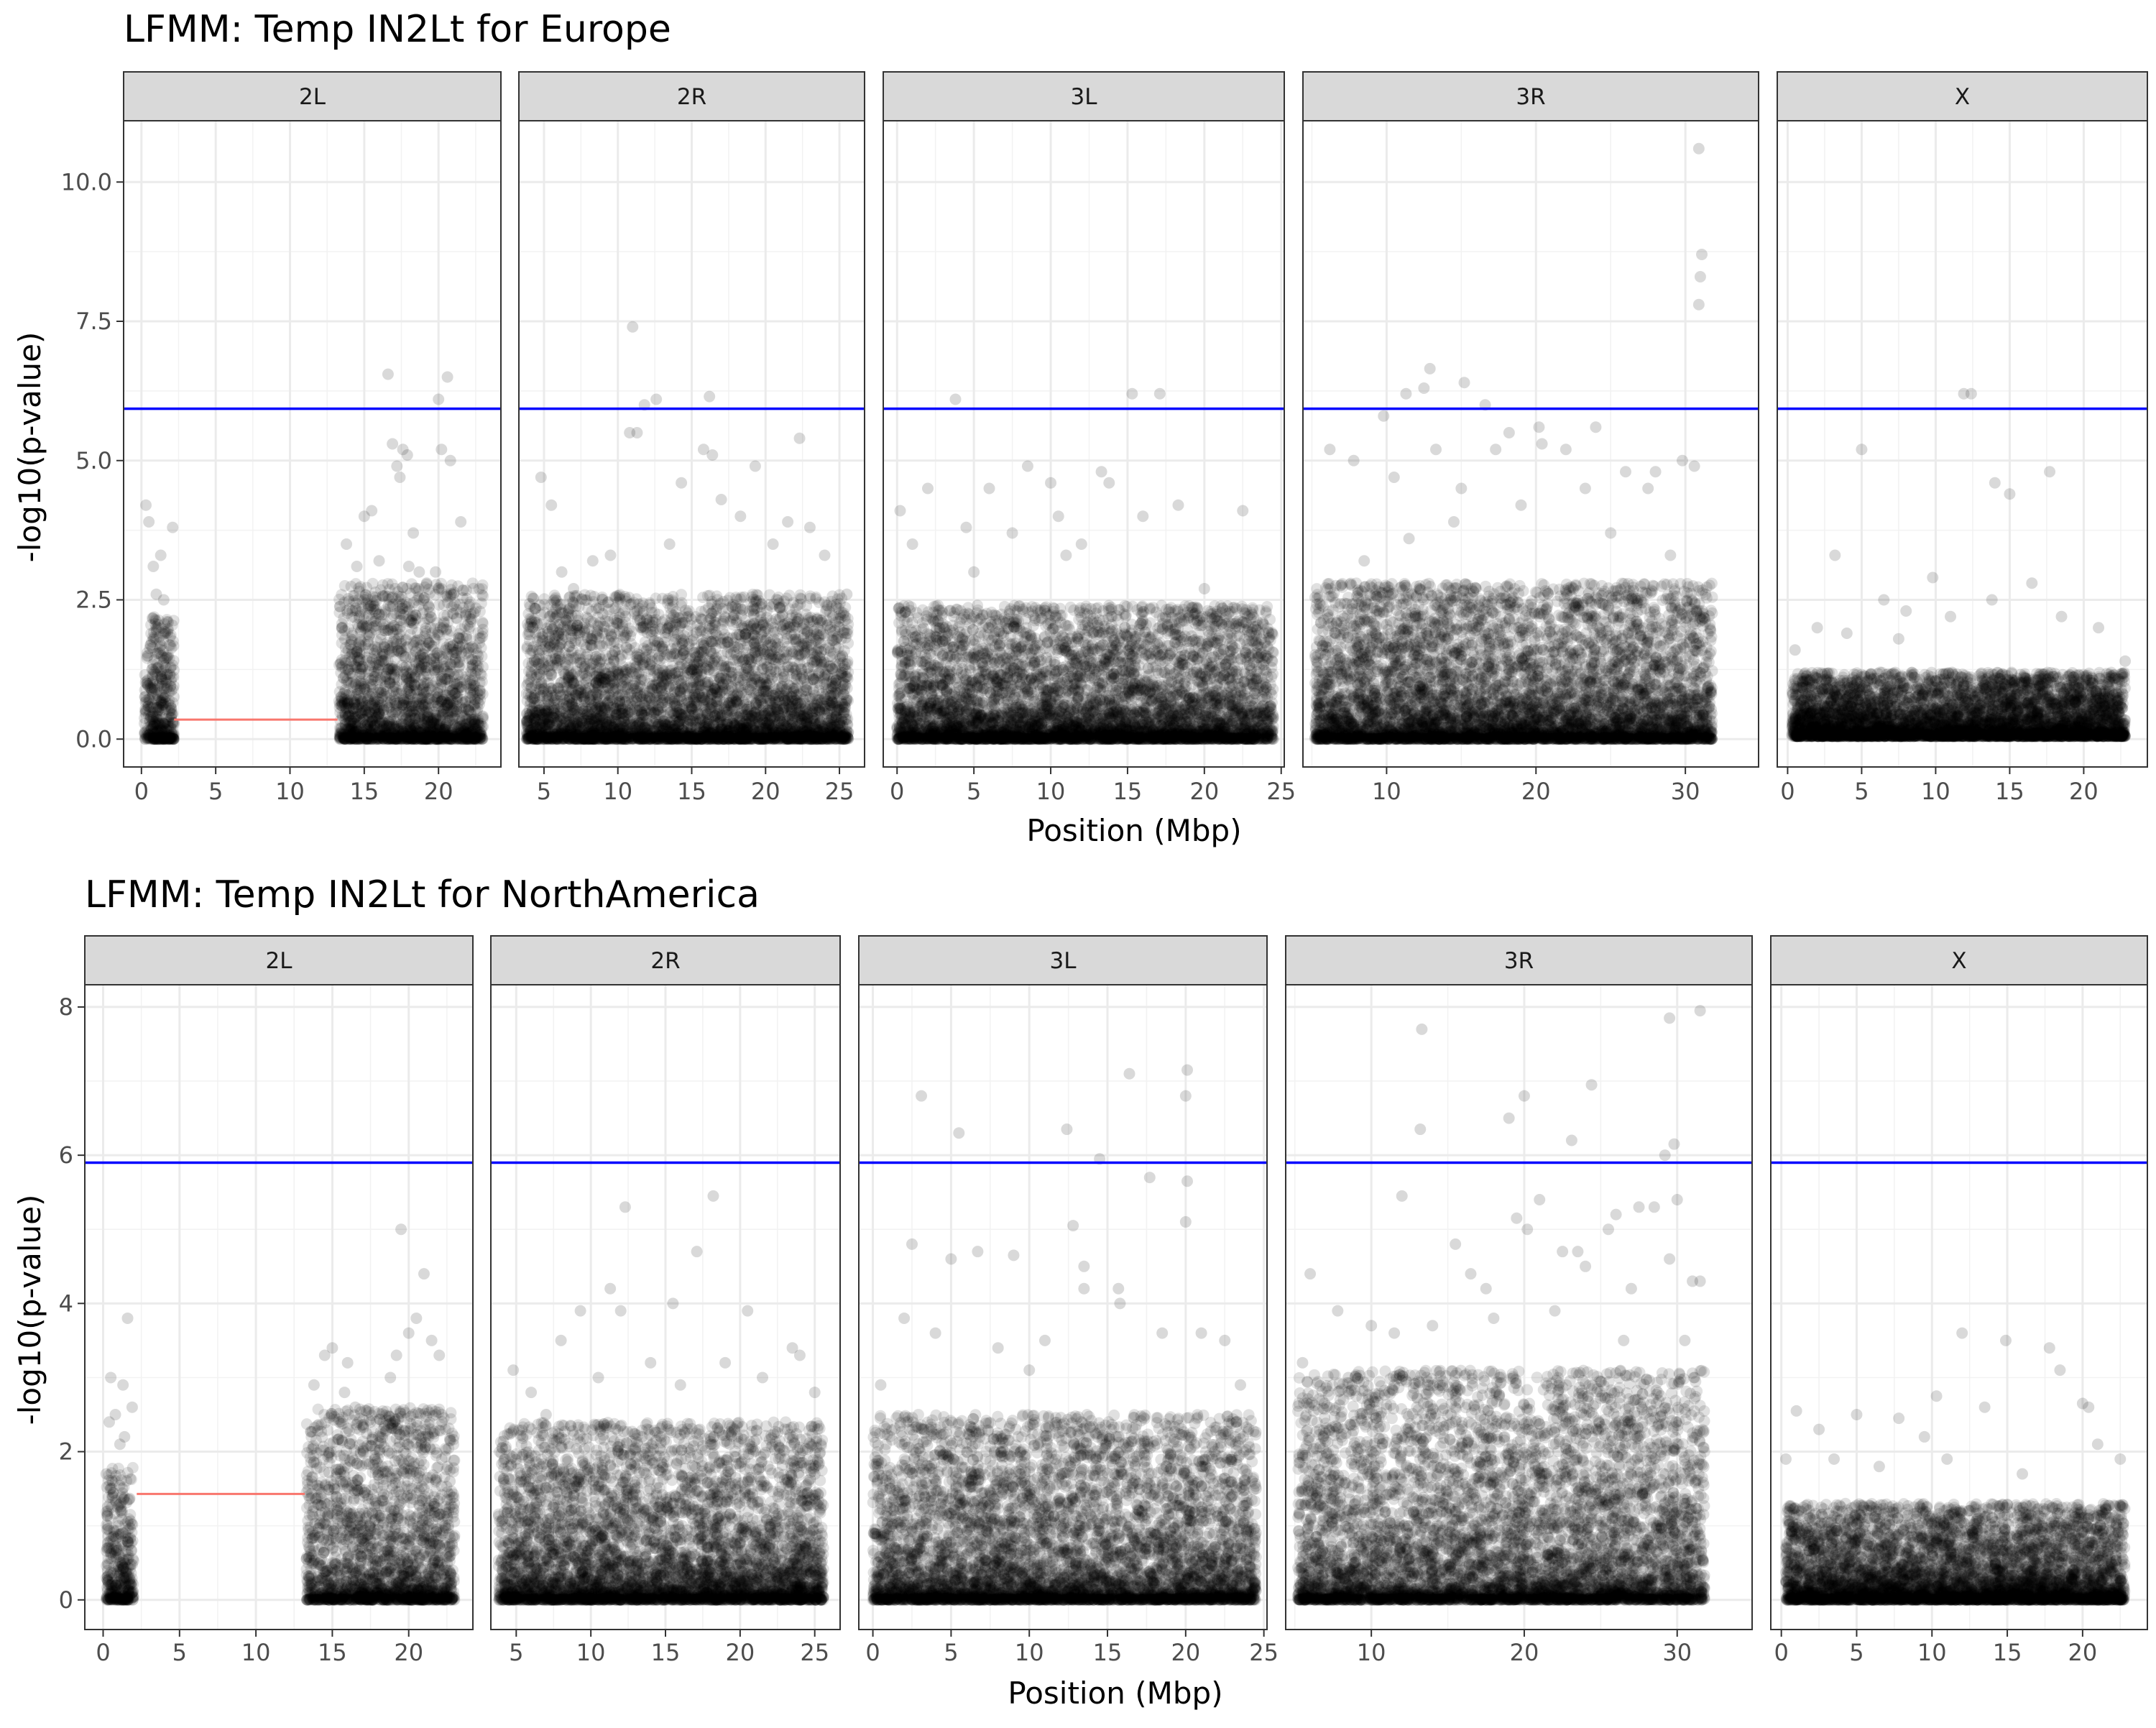 The image size is (2156, 1728). Describe the element at coordinates (691, 97) in the screenshot. I see `panel-strip-label: 2R` at that location.